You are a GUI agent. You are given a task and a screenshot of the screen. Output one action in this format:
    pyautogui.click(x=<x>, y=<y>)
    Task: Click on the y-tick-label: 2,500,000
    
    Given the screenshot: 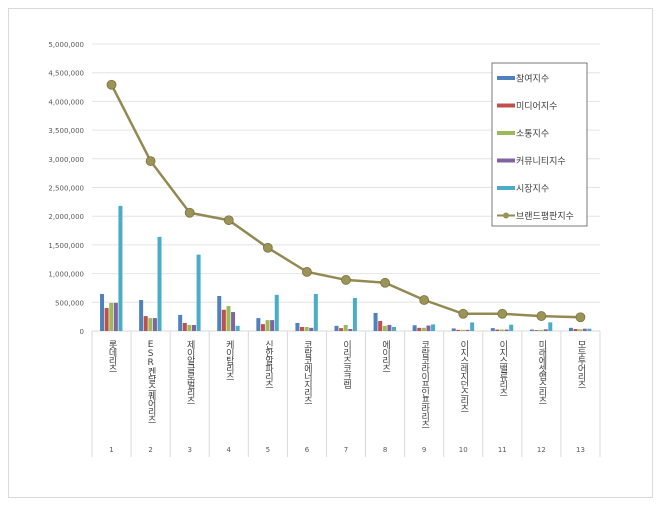 What is the action you would take?
    pyautogui.click(x=66, y=189)
    